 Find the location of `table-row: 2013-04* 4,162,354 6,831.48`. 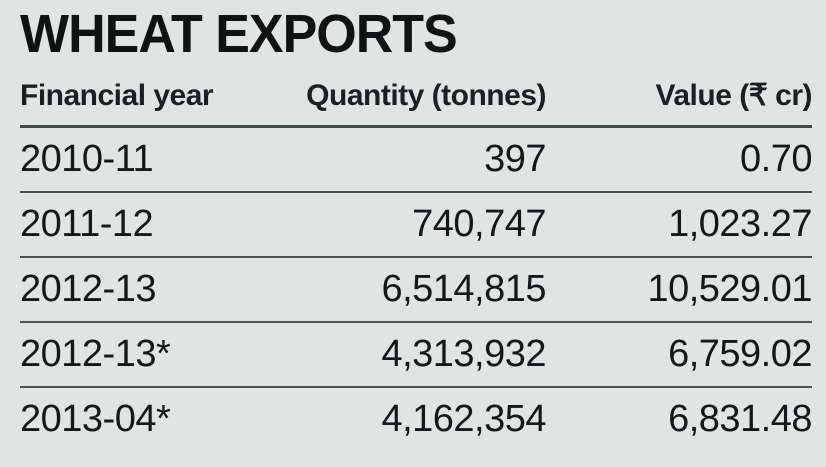

table-row: 2013-04* 4,162,354 6,831.48 is located at coordinates (416, 418).